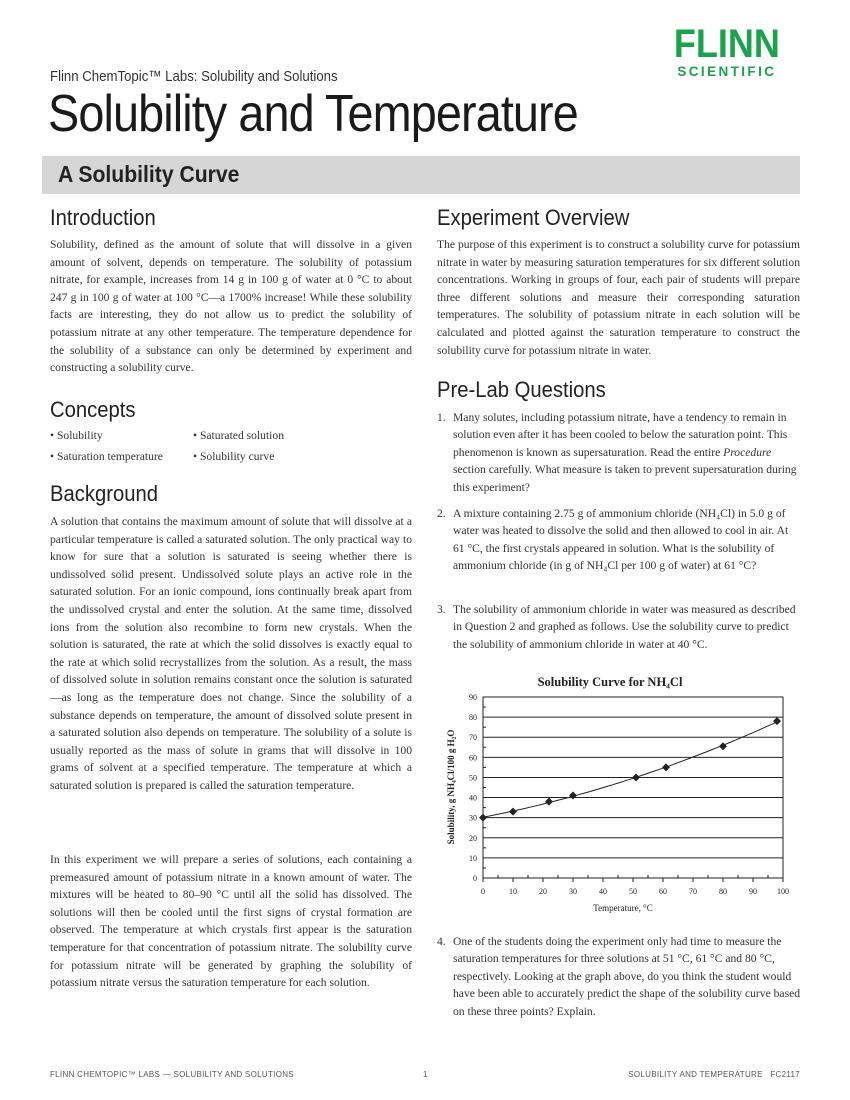 The image size is (850, 1100). Describe the element at coordinates (513, 891) in the screenshot. I see `x-tick-label: 10` at that location.